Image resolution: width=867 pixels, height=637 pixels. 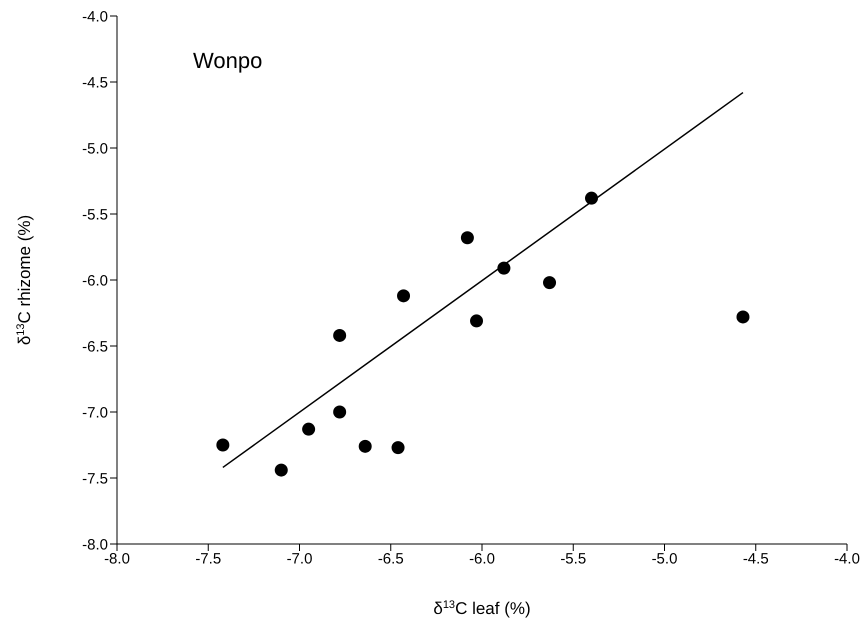 I want to click on y-tick-label: -8.0, so click(x=95, y=545).